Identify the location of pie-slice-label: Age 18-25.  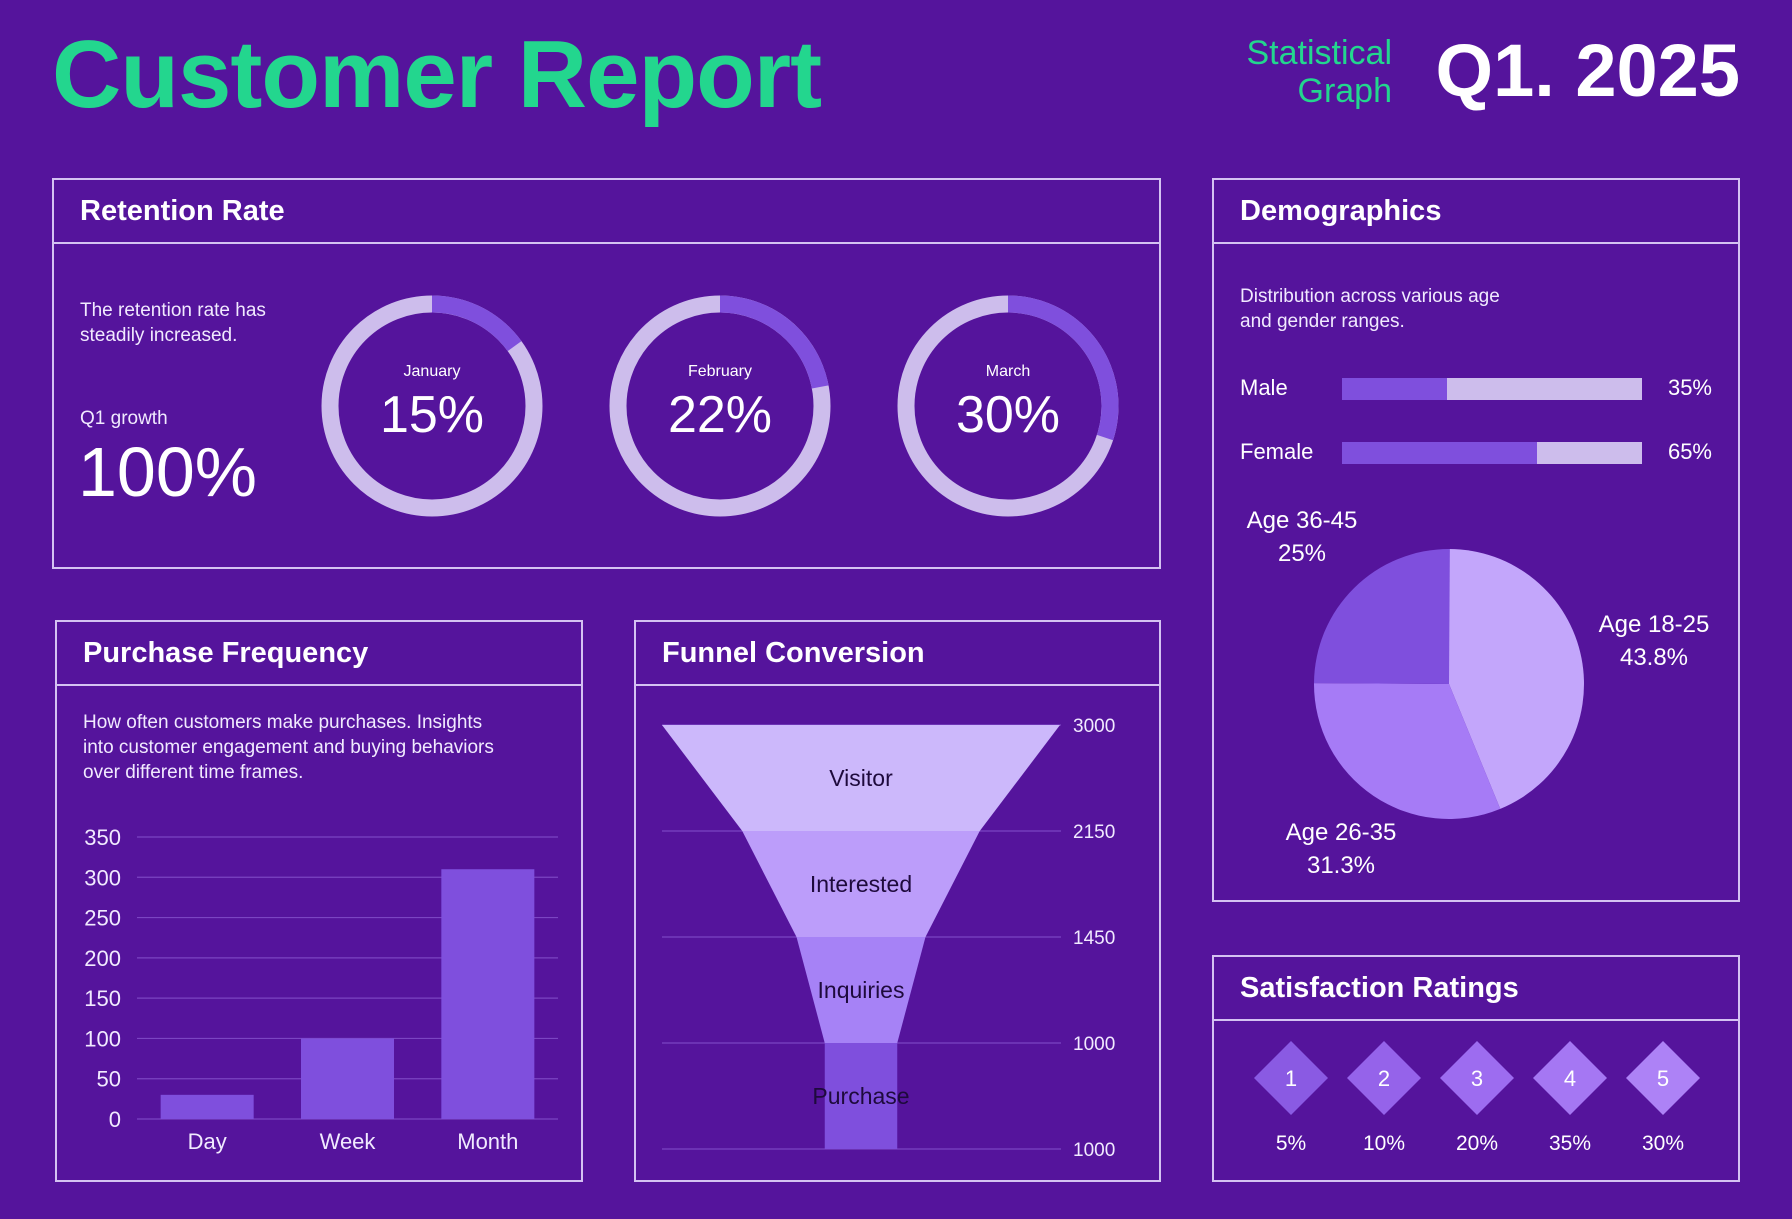
(1654, 624).